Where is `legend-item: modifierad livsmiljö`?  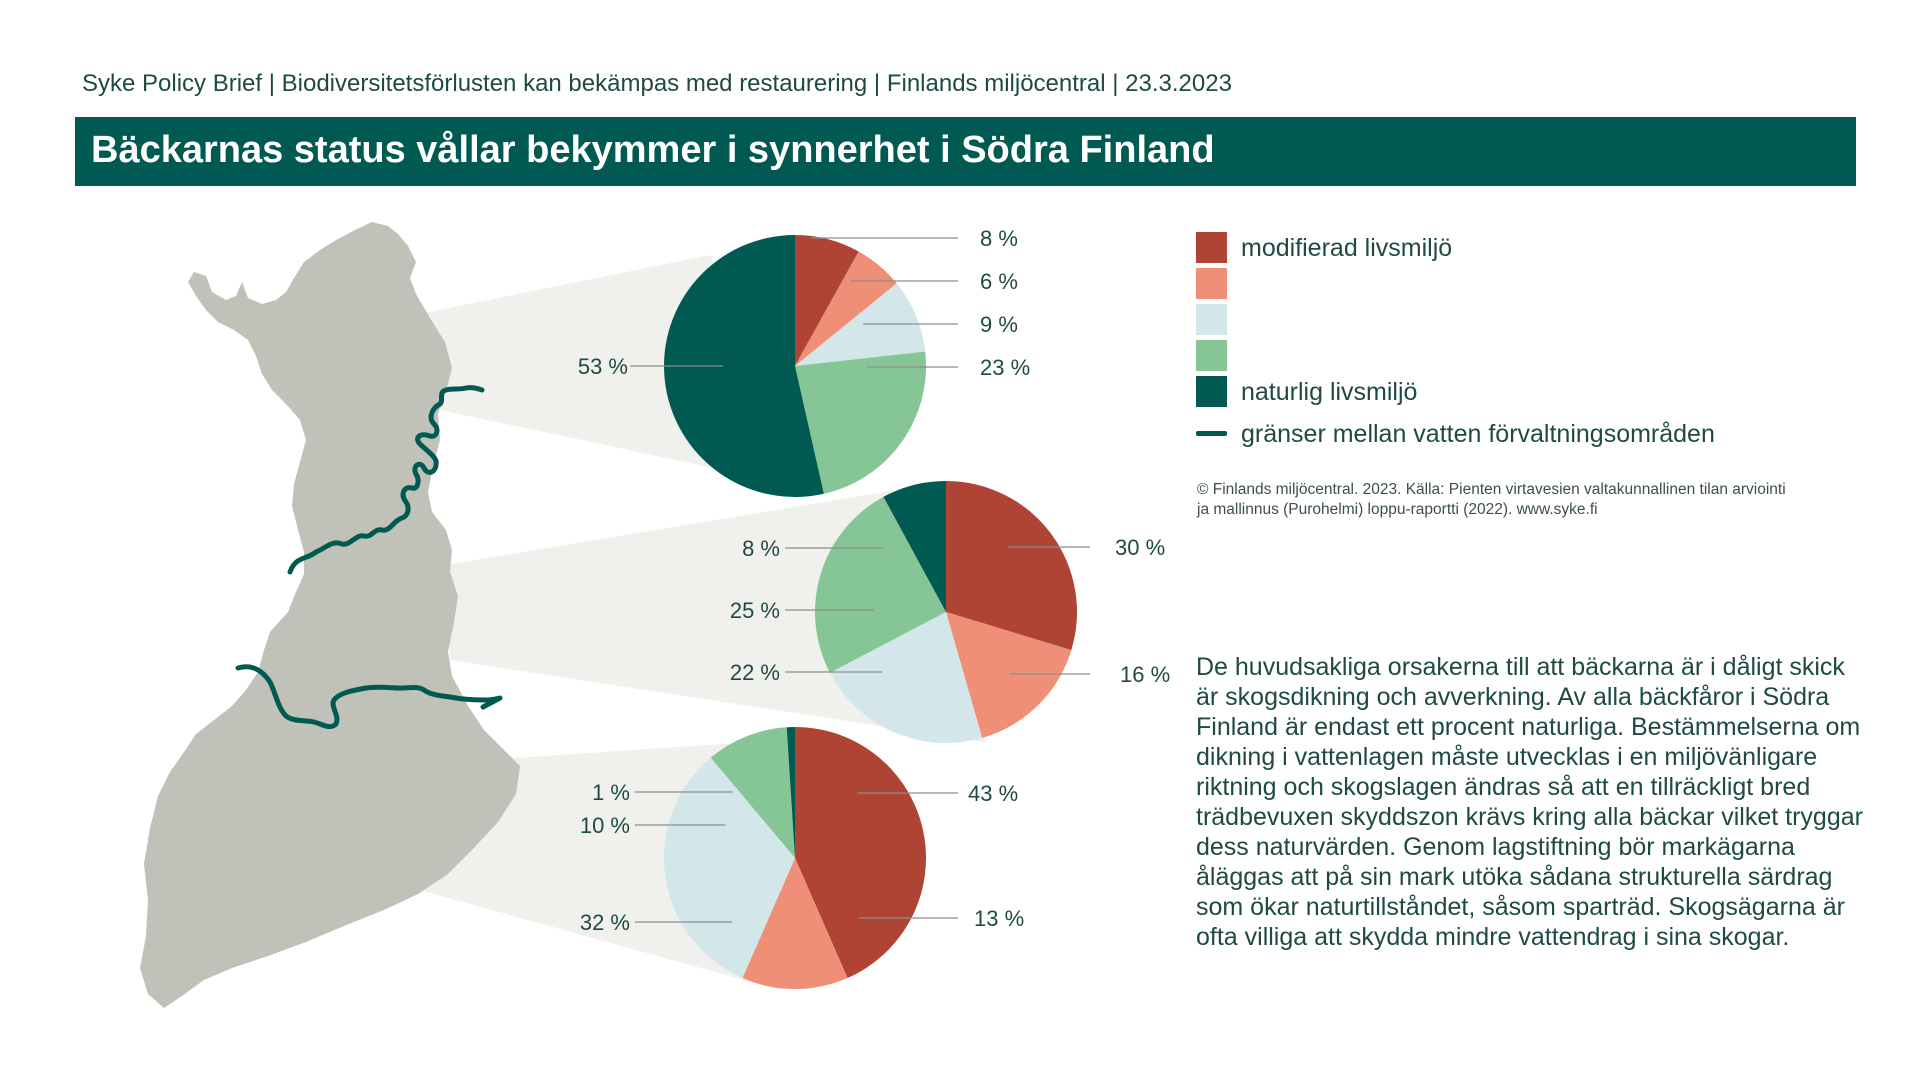
legend-item: modifierad livsmiljö is located at coordinates (1476, 247).